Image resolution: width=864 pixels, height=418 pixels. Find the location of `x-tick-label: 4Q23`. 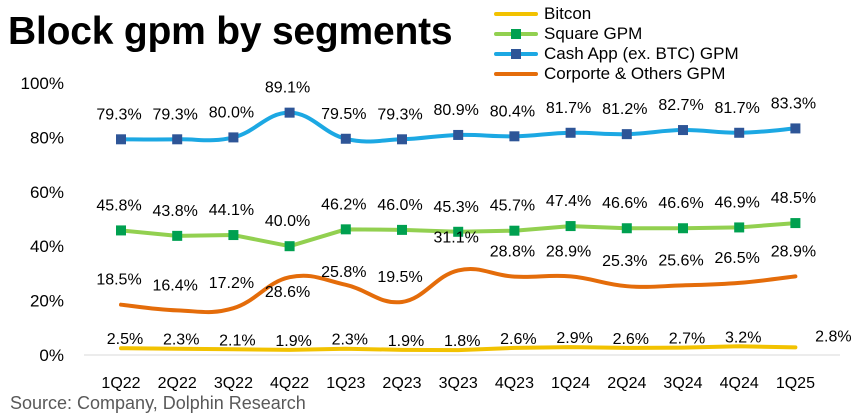

x-tick-label: 4Q23 is located at coordinates (514, 383).